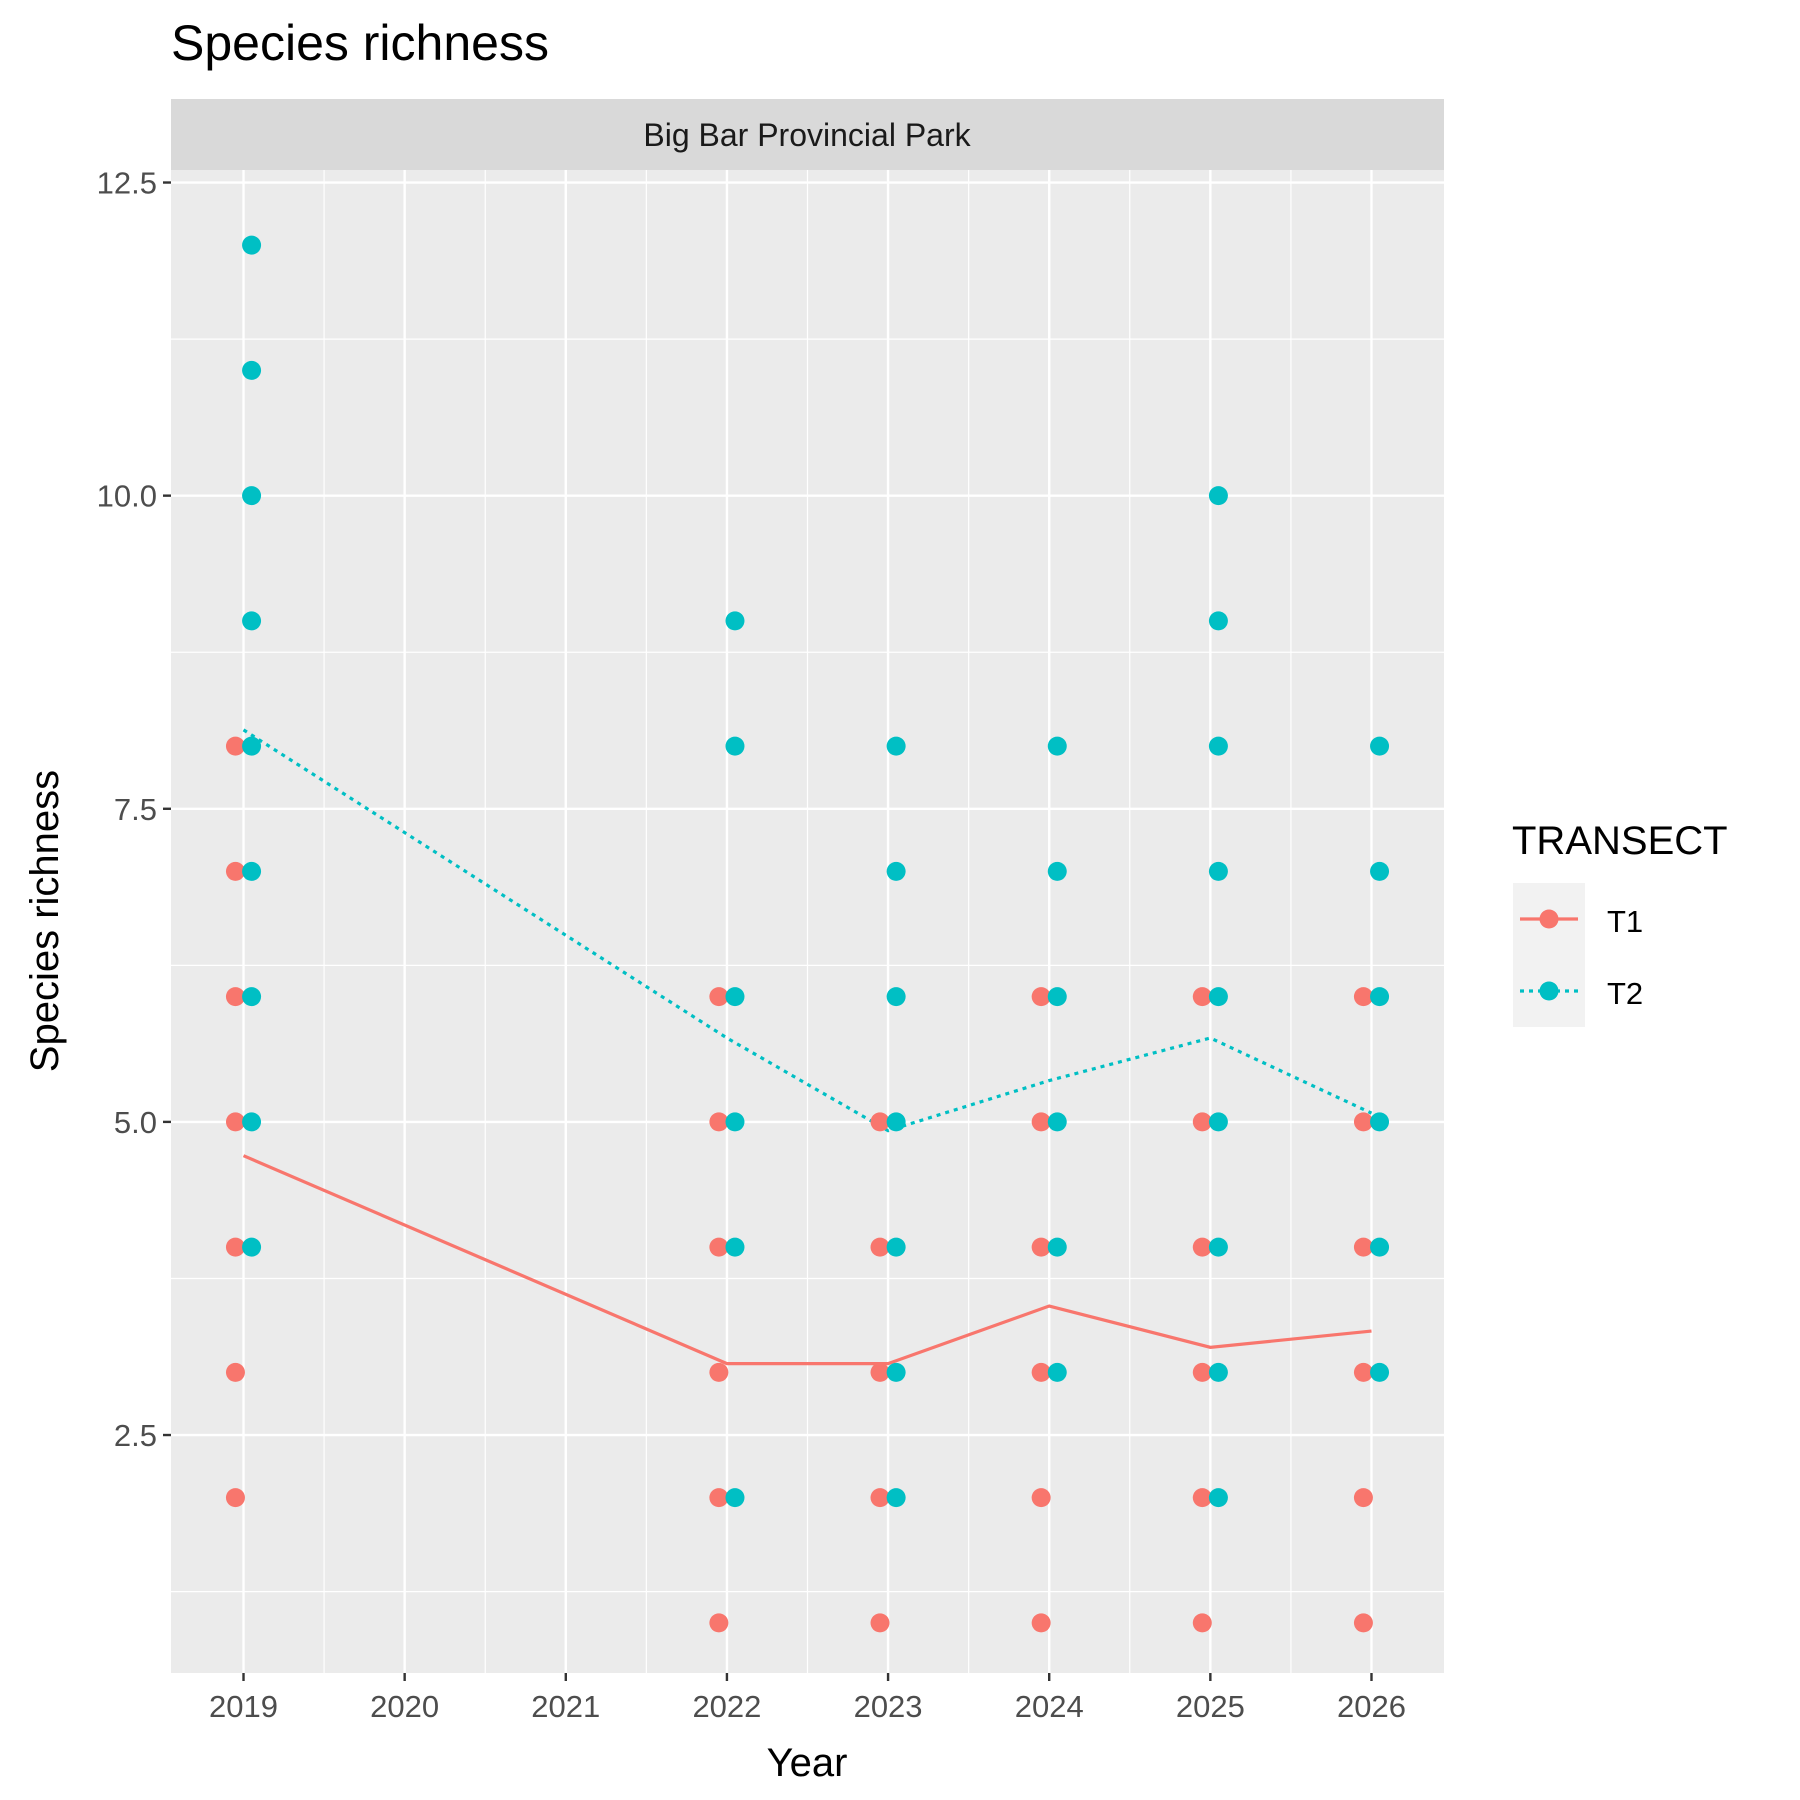 The width and height of the screenshot is (1800, 1800). Describe the element at coordinates (45, 921) in the screenshot. I see `y-axis-title: Species richness` at that location.